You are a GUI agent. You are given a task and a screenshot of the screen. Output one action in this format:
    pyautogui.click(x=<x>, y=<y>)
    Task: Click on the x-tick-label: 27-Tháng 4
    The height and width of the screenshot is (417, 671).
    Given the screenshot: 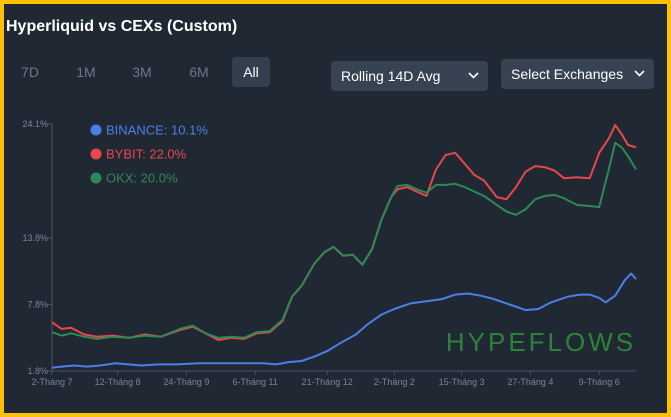 What is the action you would take?
    pyautogui.click(x=530, y=382)
    